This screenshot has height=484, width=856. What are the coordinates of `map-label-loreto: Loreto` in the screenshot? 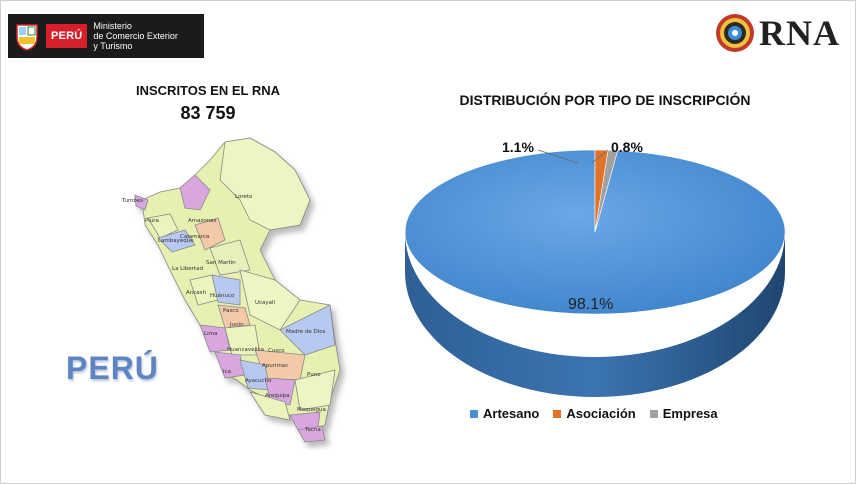 It's located at (244, 197).